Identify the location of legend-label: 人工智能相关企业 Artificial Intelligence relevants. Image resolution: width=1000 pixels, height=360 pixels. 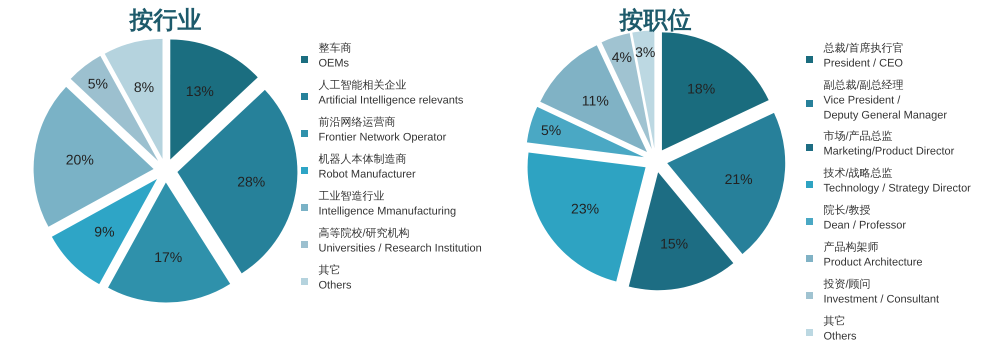
(391, 92).